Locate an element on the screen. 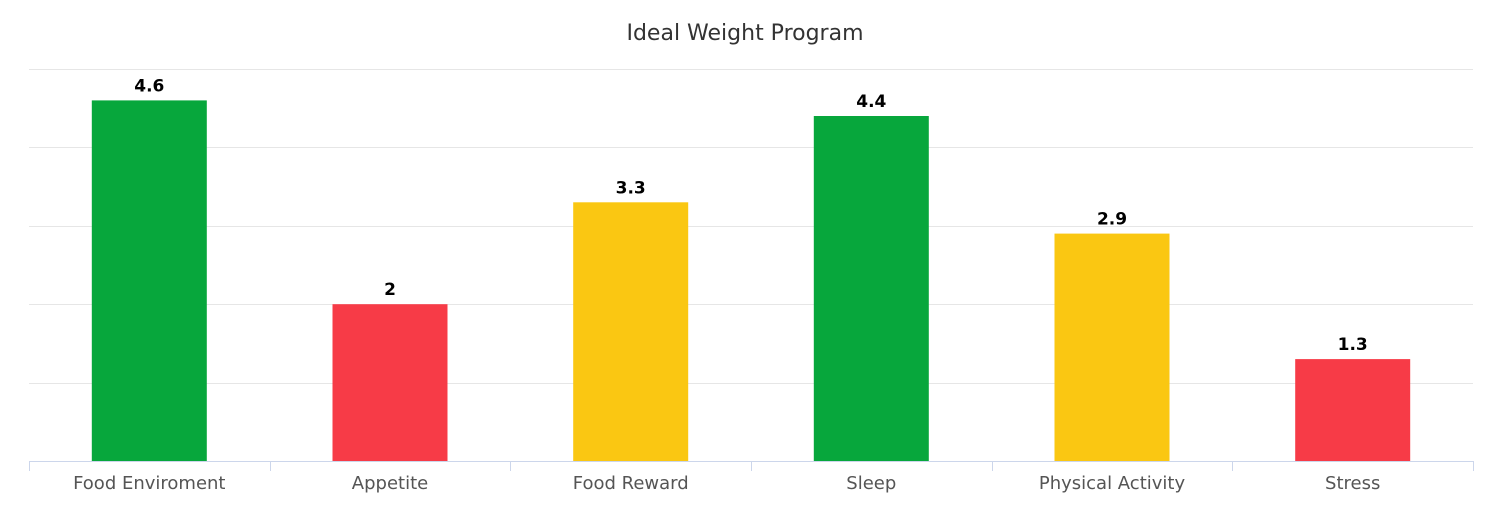 This screenshot has height=515, width=1491. data-label: 3.3 is located at coordinates (631, 188).